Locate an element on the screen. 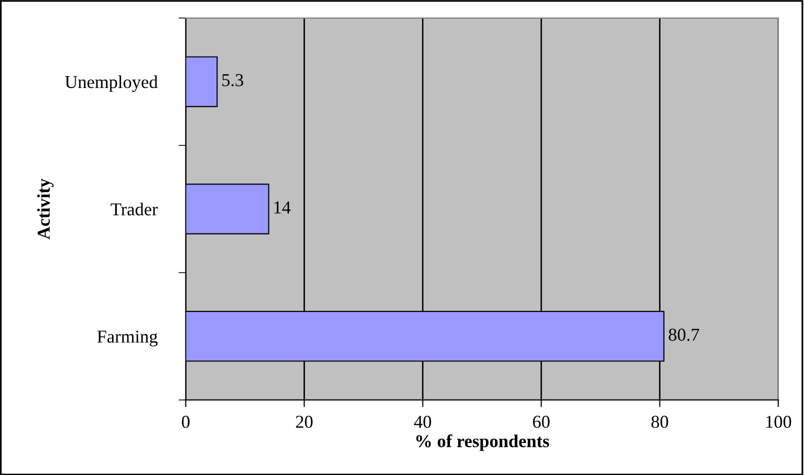 This screenshot has height=475, width=804. x-tick-label: 40 is located at coordinates (423, 422).